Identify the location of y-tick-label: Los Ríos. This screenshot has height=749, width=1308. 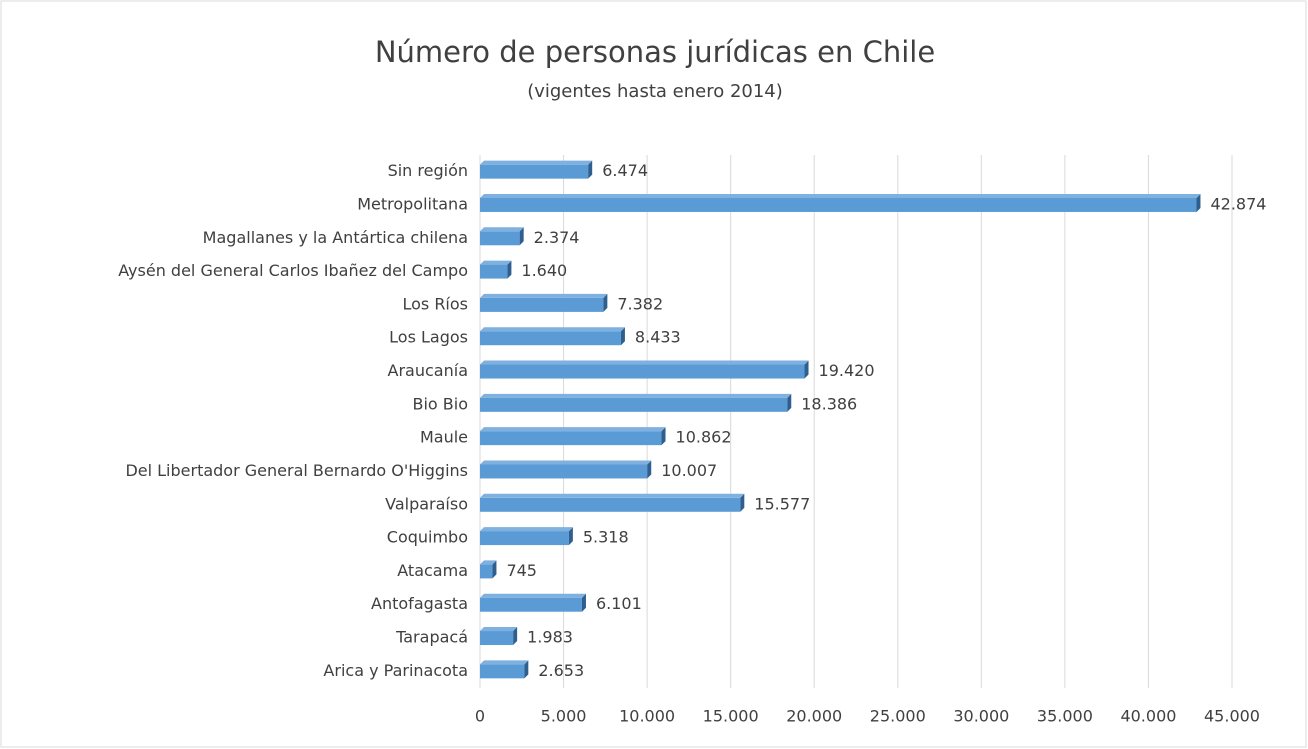
(435, 303).